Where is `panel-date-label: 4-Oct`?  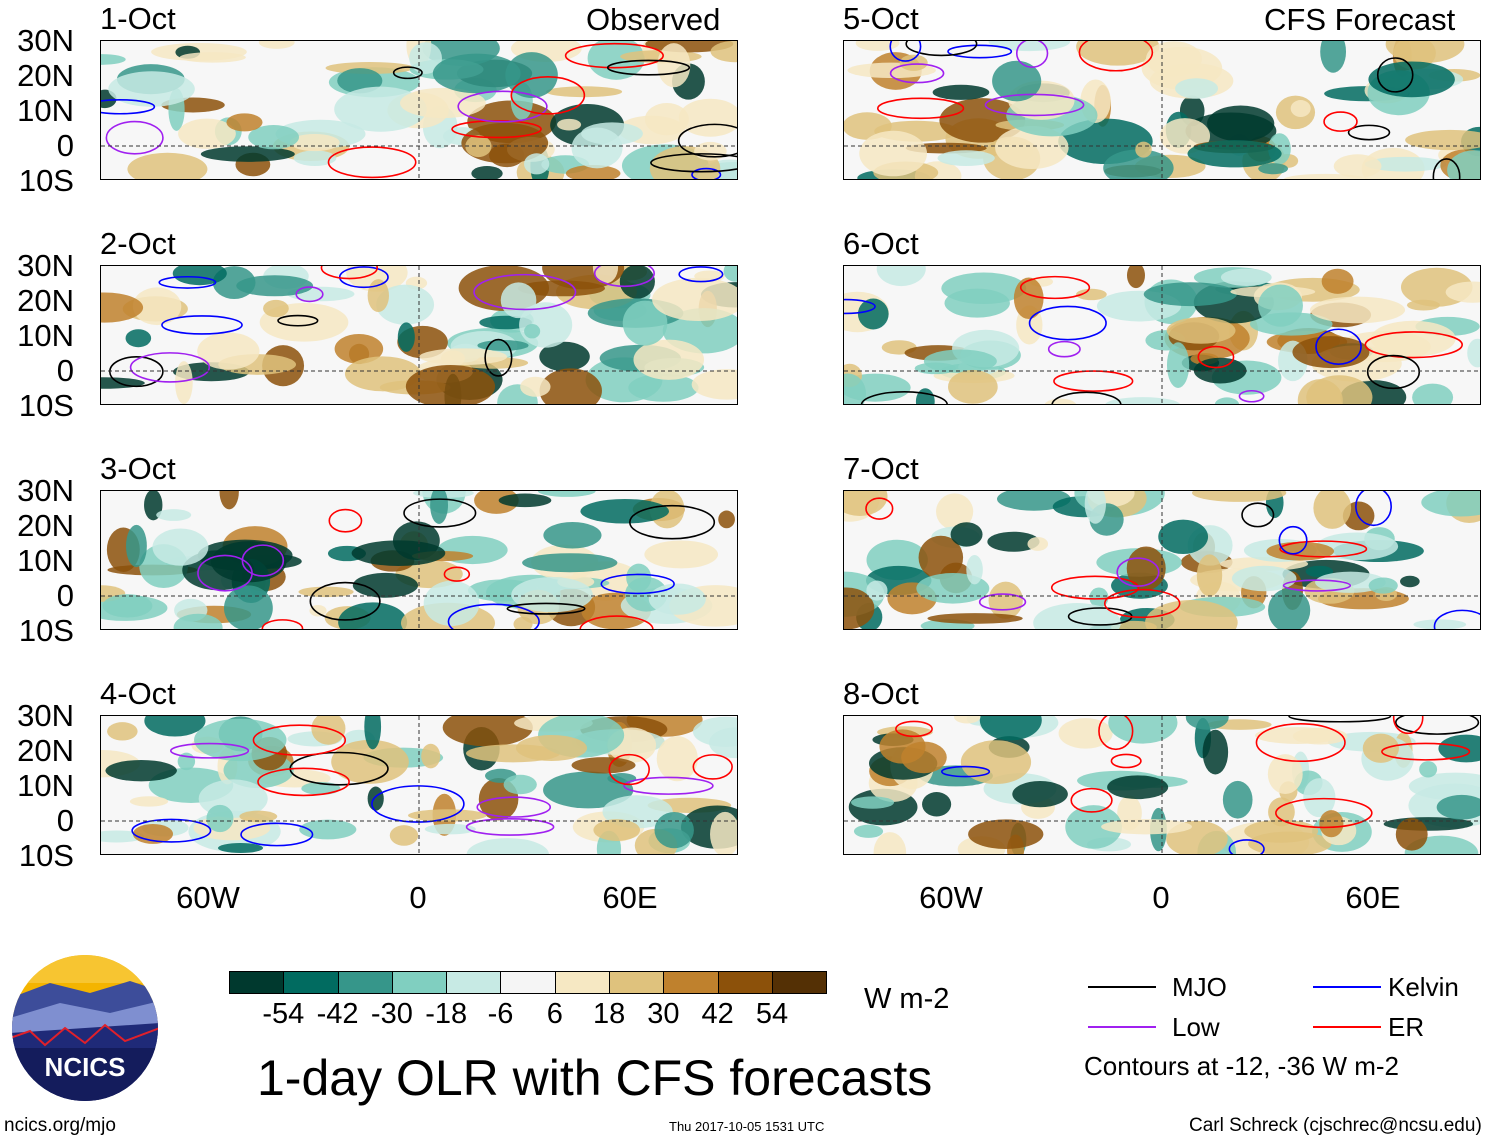
panel-date-label: 4-Oct is located at coordinates (138, 693).